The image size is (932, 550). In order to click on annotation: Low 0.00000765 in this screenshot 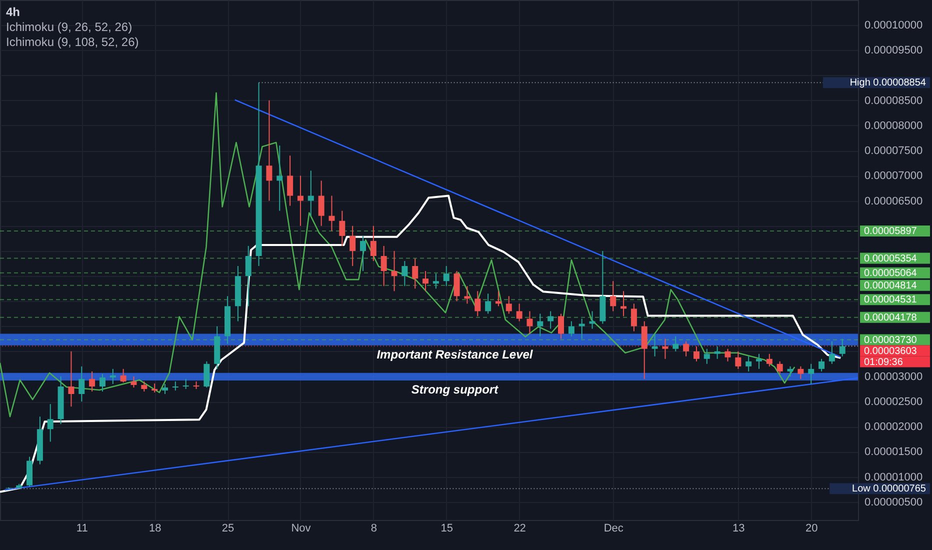, I will do `click(889, 489)`.